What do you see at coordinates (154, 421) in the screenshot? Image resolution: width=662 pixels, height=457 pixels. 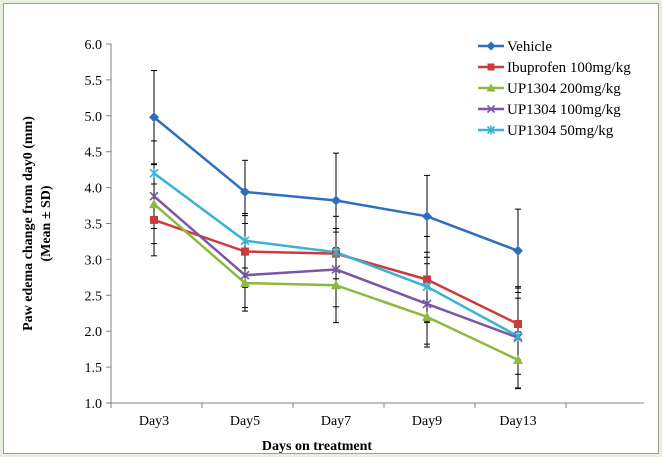 I see `x-tick-label: Day3` at bounding box center [154, 421].